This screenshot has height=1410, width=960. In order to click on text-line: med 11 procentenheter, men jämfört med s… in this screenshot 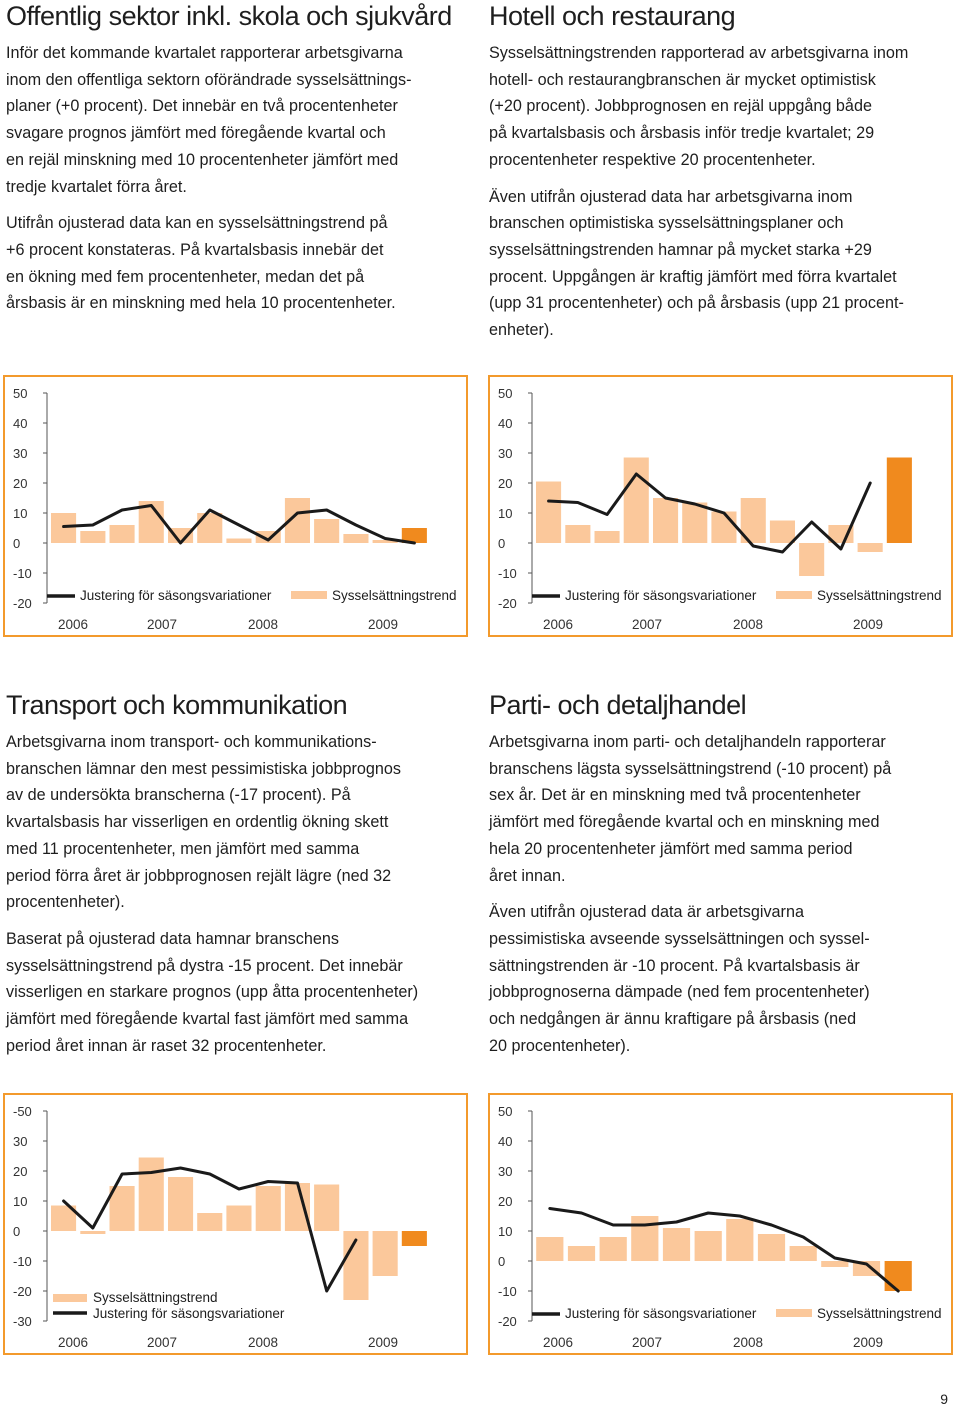, I will do `click(183, 848)`.